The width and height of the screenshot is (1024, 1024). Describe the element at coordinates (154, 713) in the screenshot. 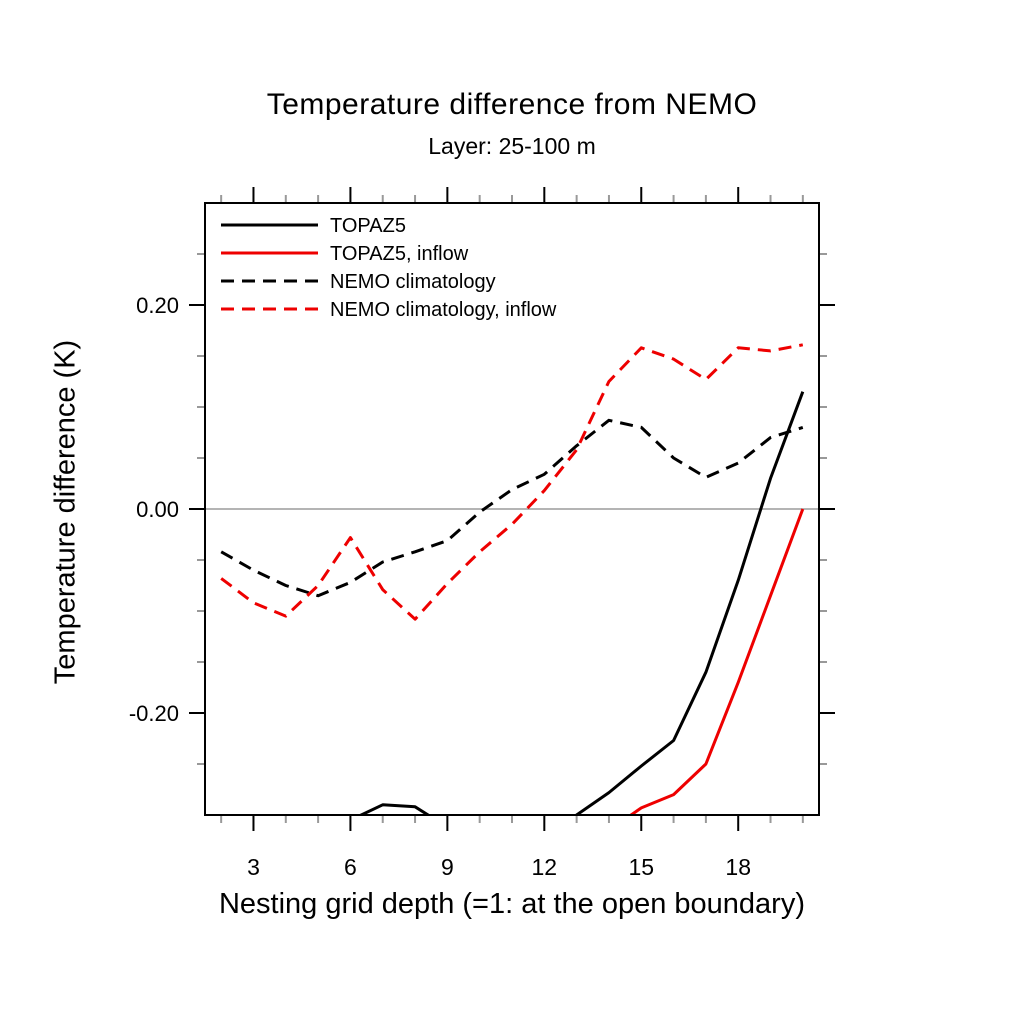

I see `y-tick-label: -0.20` at that location.